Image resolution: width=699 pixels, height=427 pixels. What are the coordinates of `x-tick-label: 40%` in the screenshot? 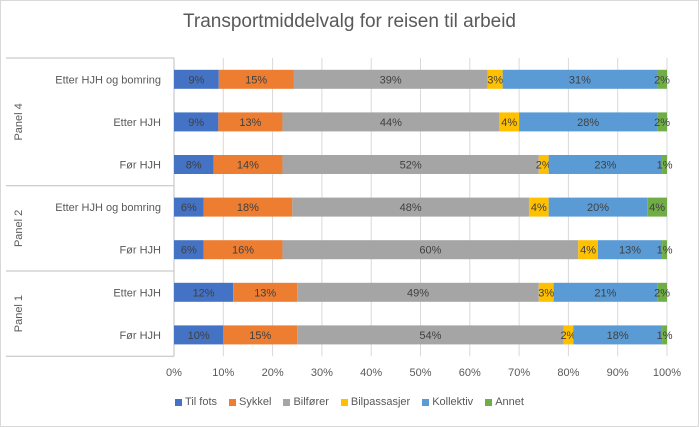 It's located at (371, 373).